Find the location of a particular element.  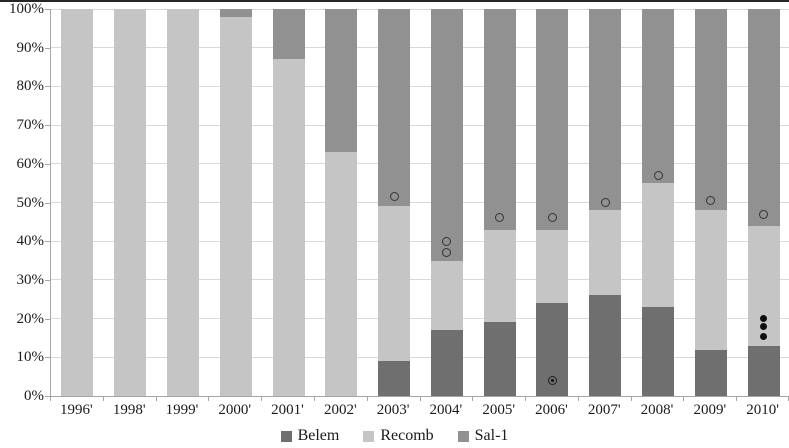

gridline-20% is located at coordinates (420, 319).